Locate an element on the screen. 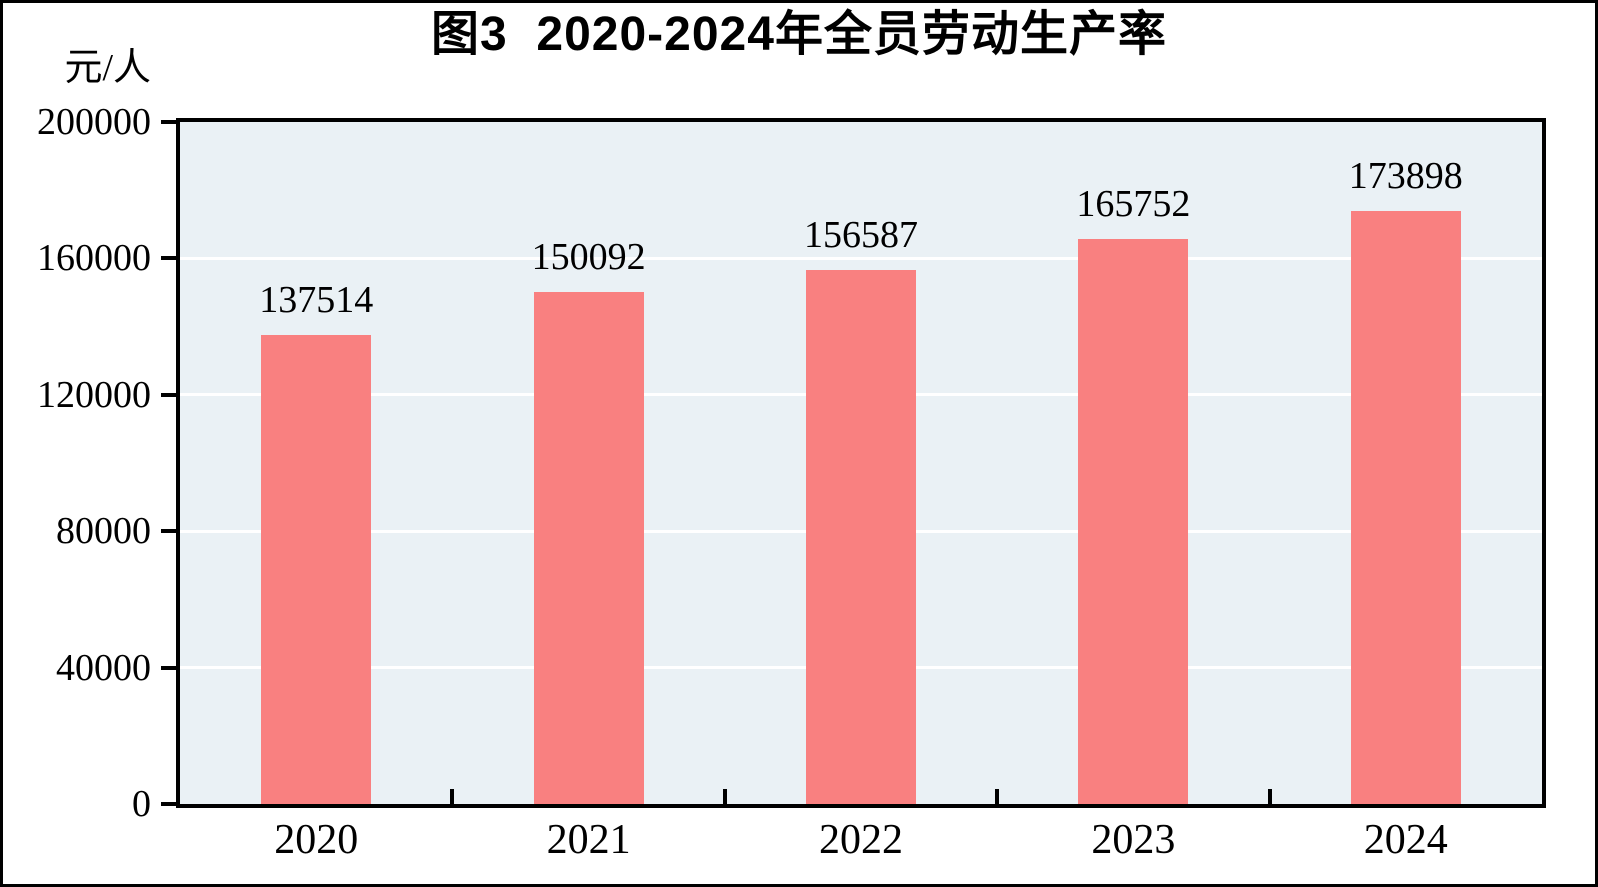 This screenshot has height=887, width=1598. x-tick-label: 2023 is located at coordinates (1133, 840).